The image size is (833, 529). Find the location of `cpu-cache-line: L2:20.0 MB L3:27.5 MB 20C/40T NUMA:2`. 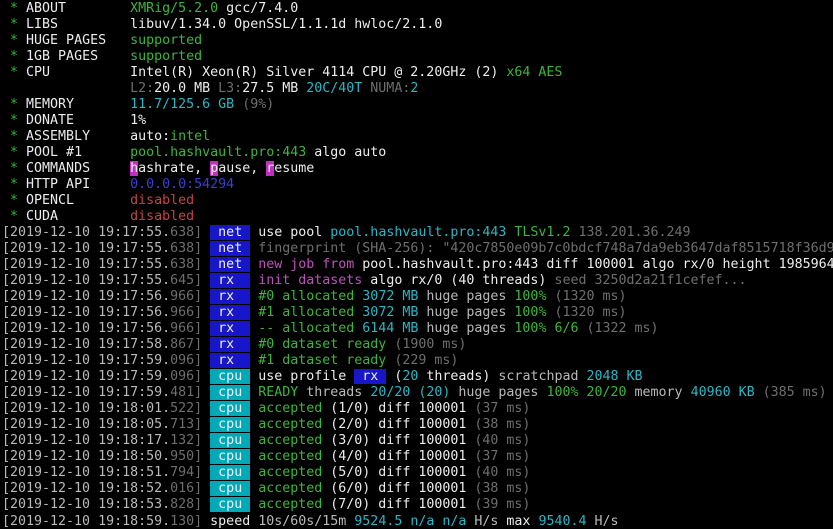

cpu-cache-line: L2:20.0 MB L3:27.5 MB 20C/40T NUMA:2 is located at coordinates (417, 89).